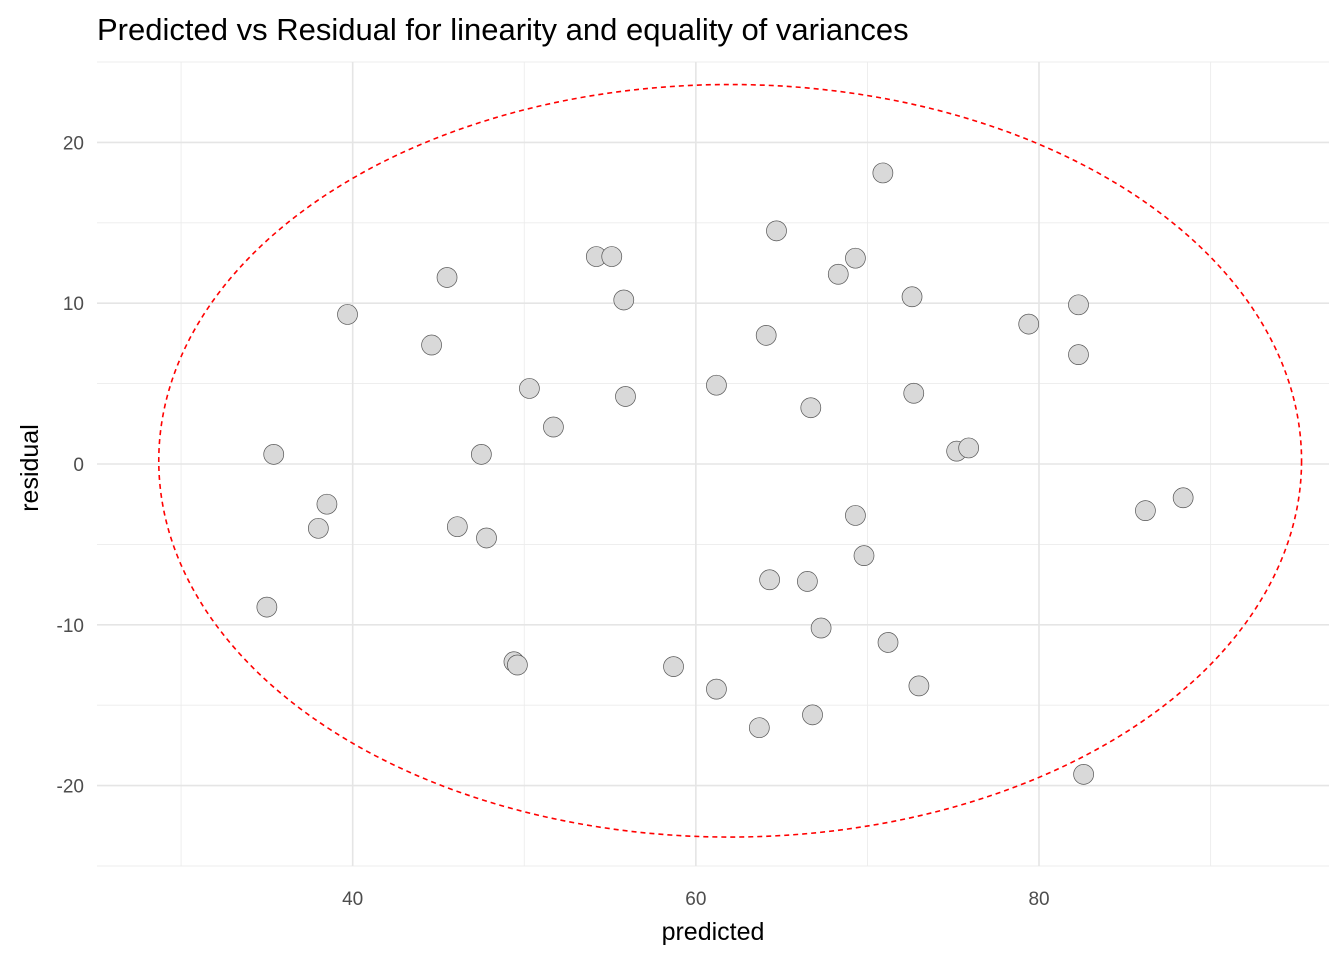 This screenshot has height=960, width=1344. Describe the element at coordinates (1038, 899) in the screenshot. I see `x-tick-label: 80` at that location.